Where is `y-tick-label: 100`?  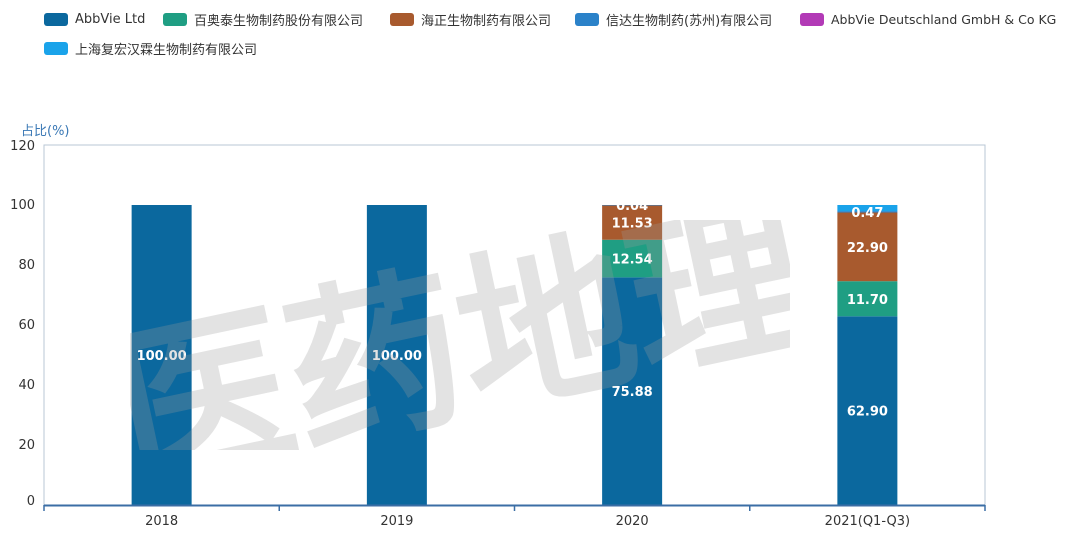
y-tick-label: 100 is located at coordinates (22, 205).